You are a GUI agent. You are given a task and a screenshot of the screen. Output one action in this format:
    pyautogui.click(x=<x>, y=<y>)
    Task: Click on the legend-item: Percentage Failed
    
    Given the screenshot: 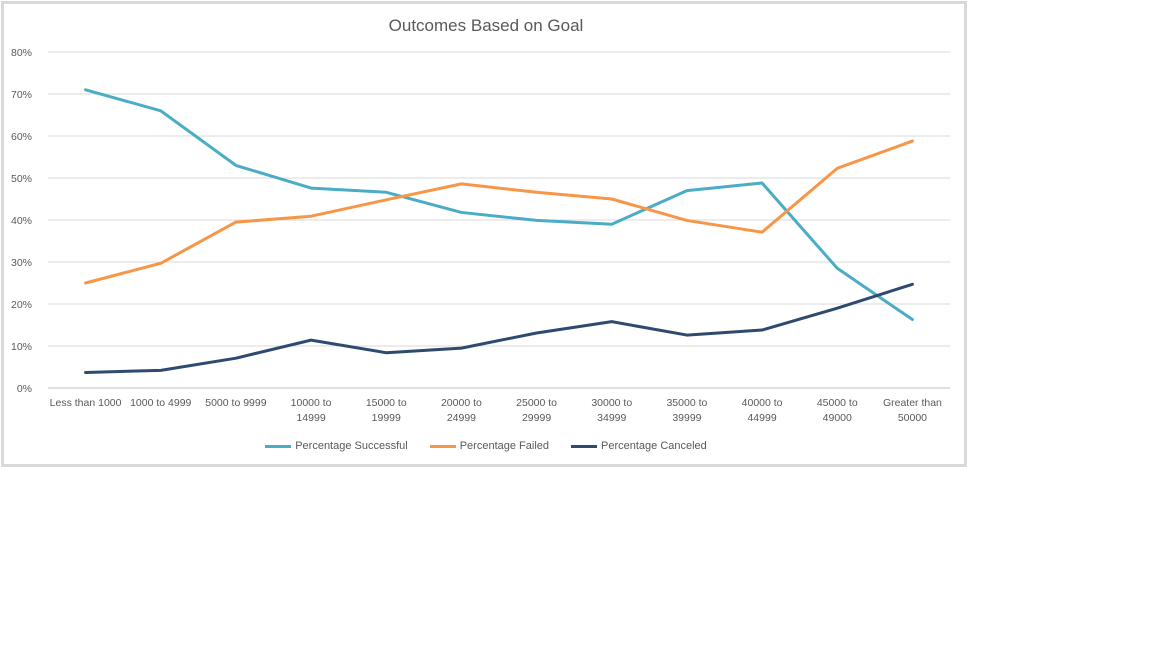 What is the action you would take?
    pyautogui.click(x=489, y=446)
    